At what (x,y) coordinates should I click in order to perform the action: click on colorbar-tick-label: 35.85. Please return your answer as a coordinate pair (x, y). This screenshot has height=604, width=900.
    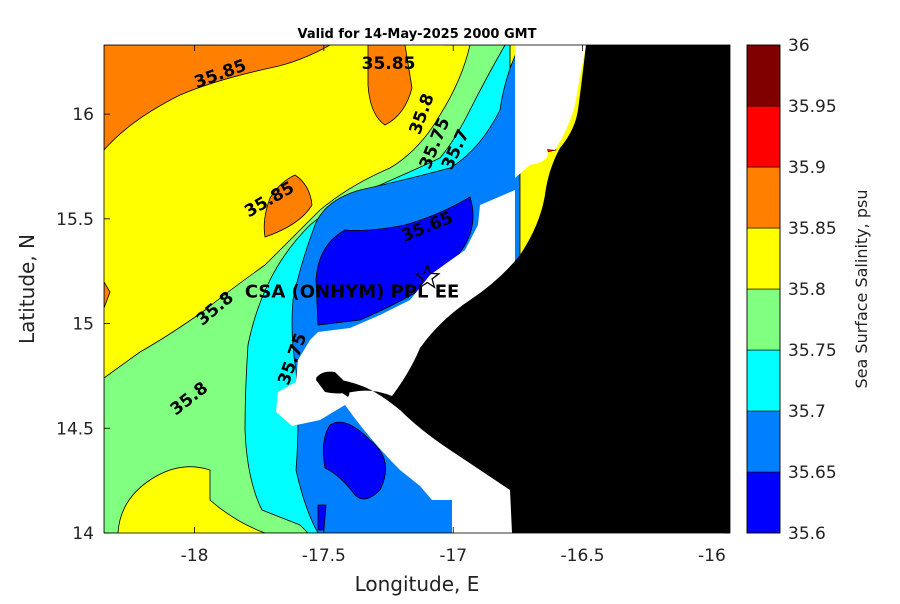
    Looking at the image, I should click on (812, 229).